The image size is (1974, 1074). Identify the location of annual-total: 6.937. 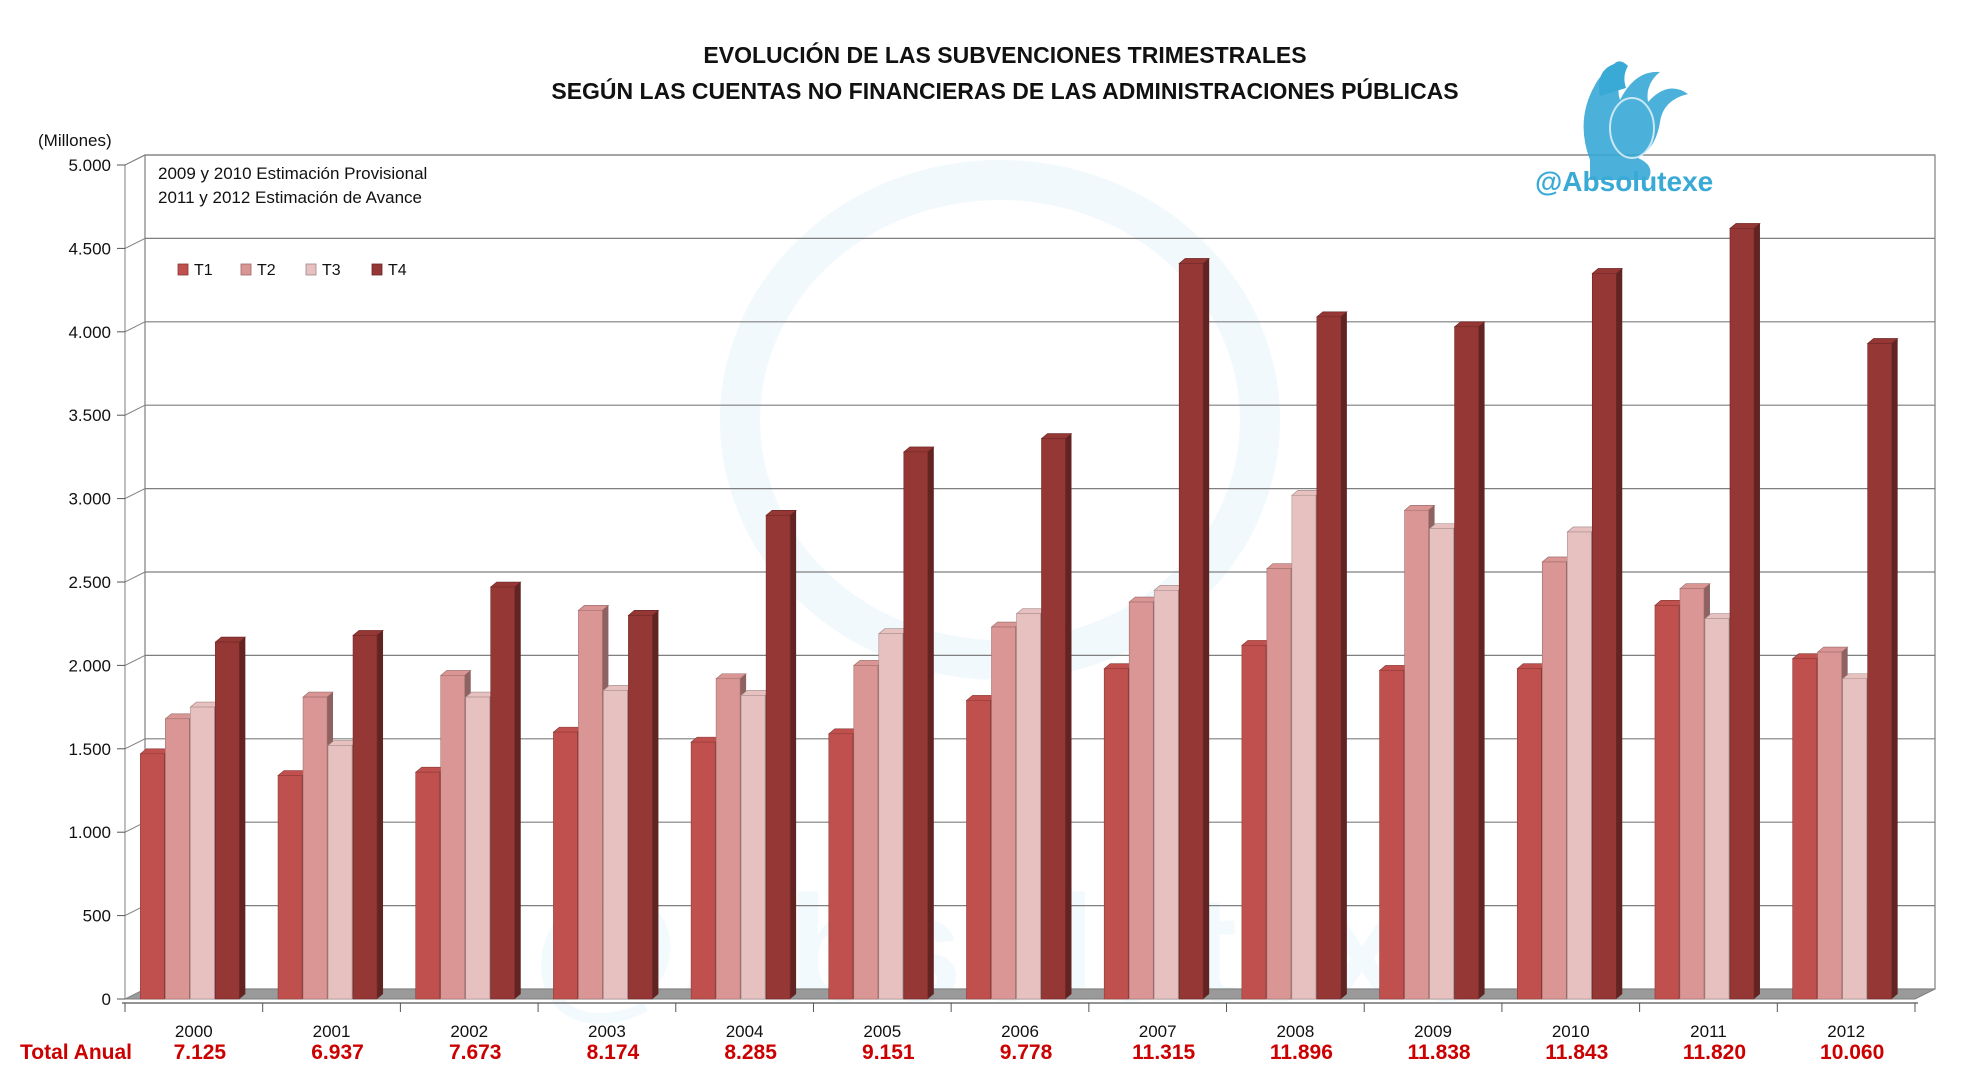
(337, 1052).